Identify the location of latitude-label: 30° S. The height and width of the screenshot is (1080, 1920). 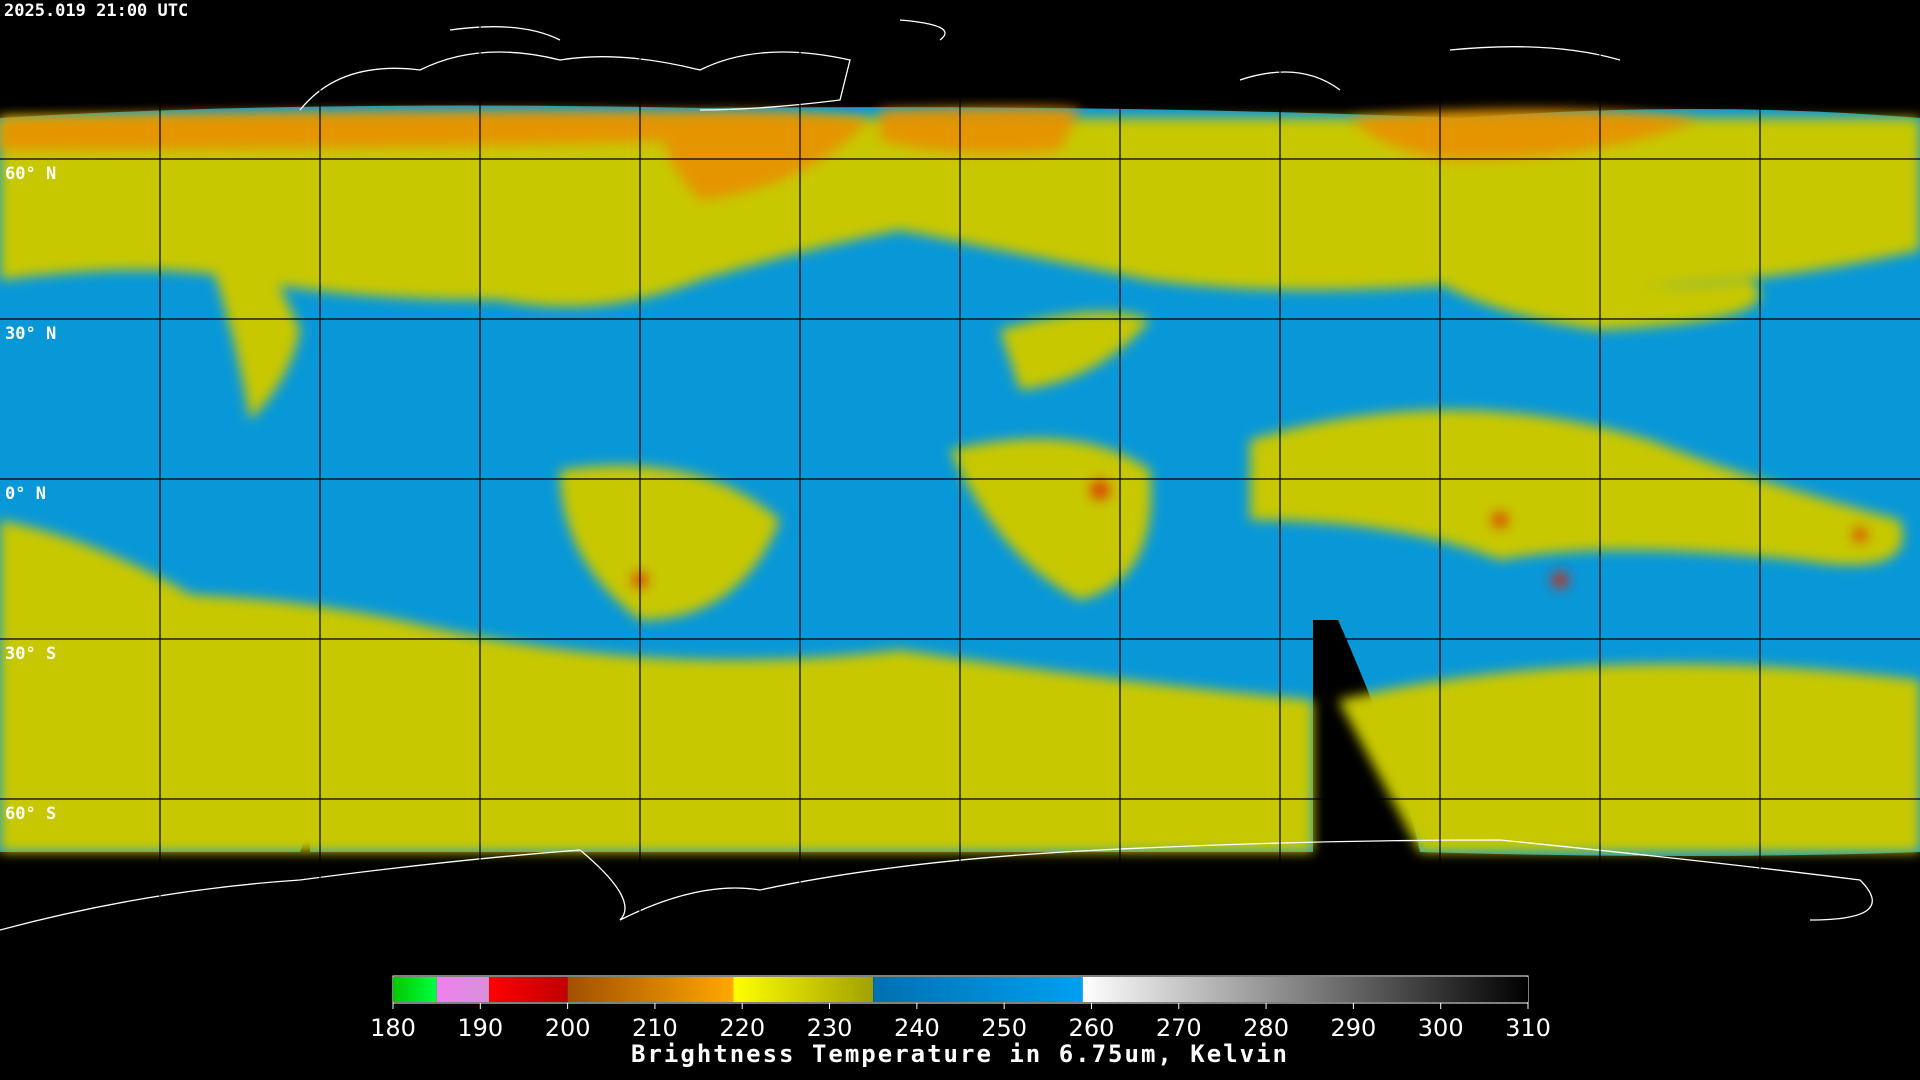
(30, 654).